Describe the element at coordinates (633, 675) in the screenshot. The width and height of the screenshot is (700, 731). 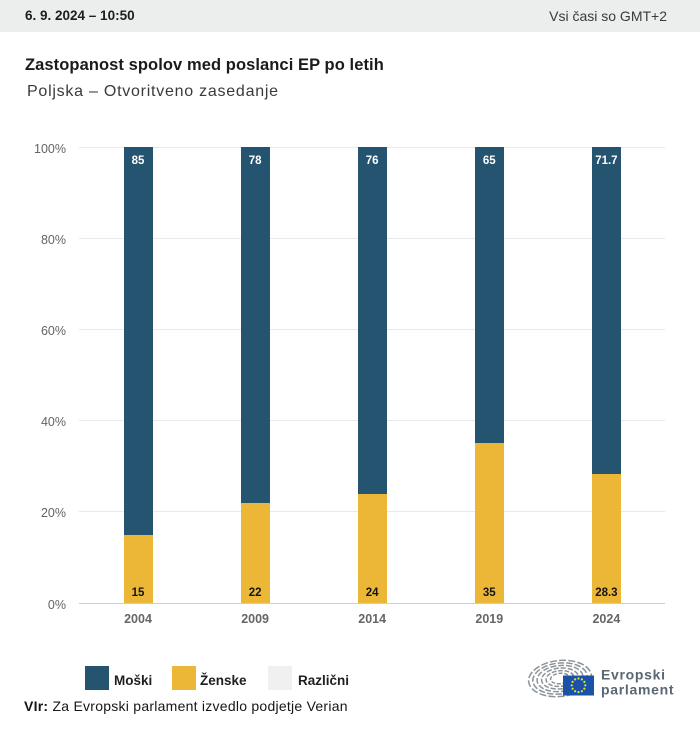
I see `svg-text: Evropski` at that location.